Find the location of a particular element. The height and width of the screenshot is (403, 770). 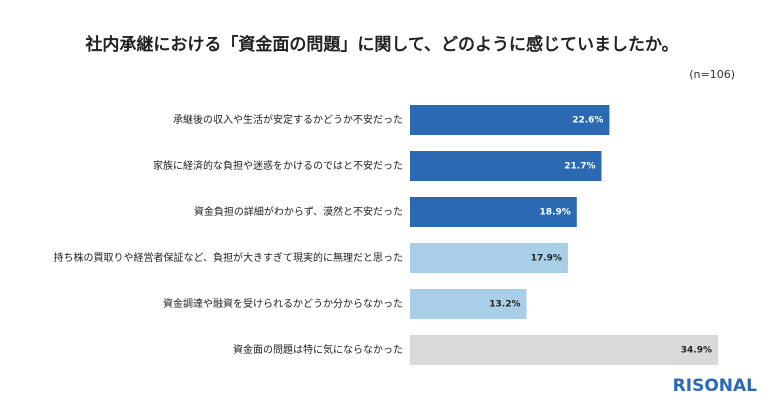

value-label: 21.7% is located at coordinates (579, 167).